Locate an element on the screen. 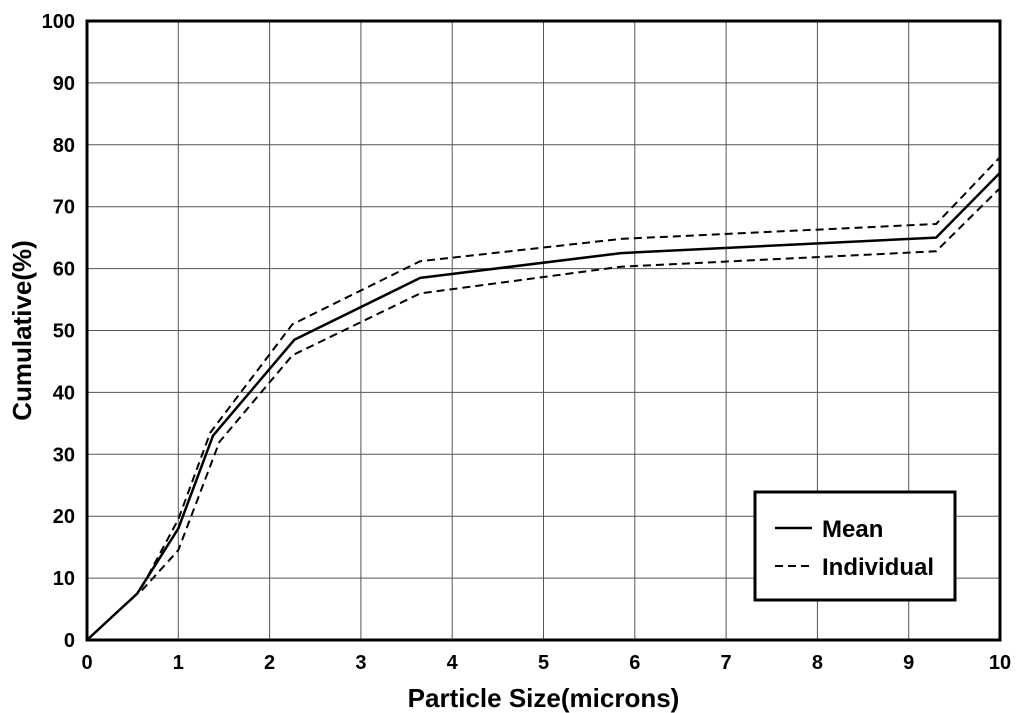 The height and width of the screenshot is (713, 1016). y-tick-label-6: 60 is located at coordinates (64, 270).